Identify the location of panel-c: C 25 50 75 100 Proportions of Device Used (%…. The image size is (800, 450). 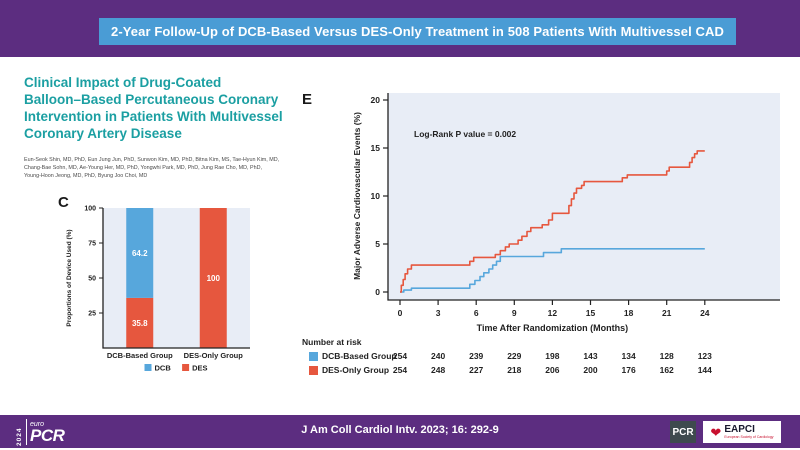
(168, 287).